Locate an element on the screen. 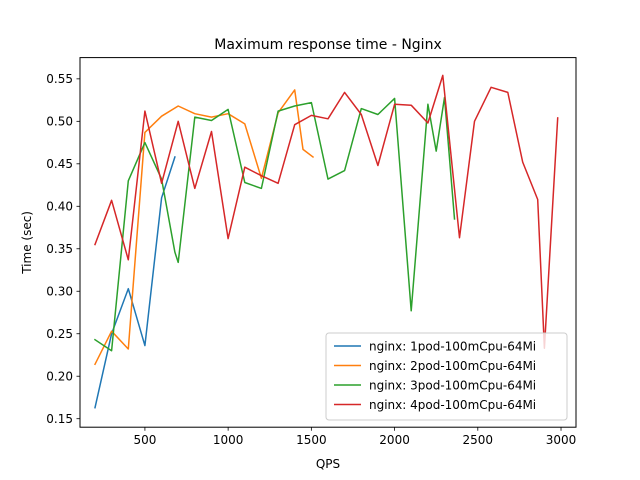 The image size is (640, 480). y-tick-label: 0.35 is located at coordinates (59, 249).